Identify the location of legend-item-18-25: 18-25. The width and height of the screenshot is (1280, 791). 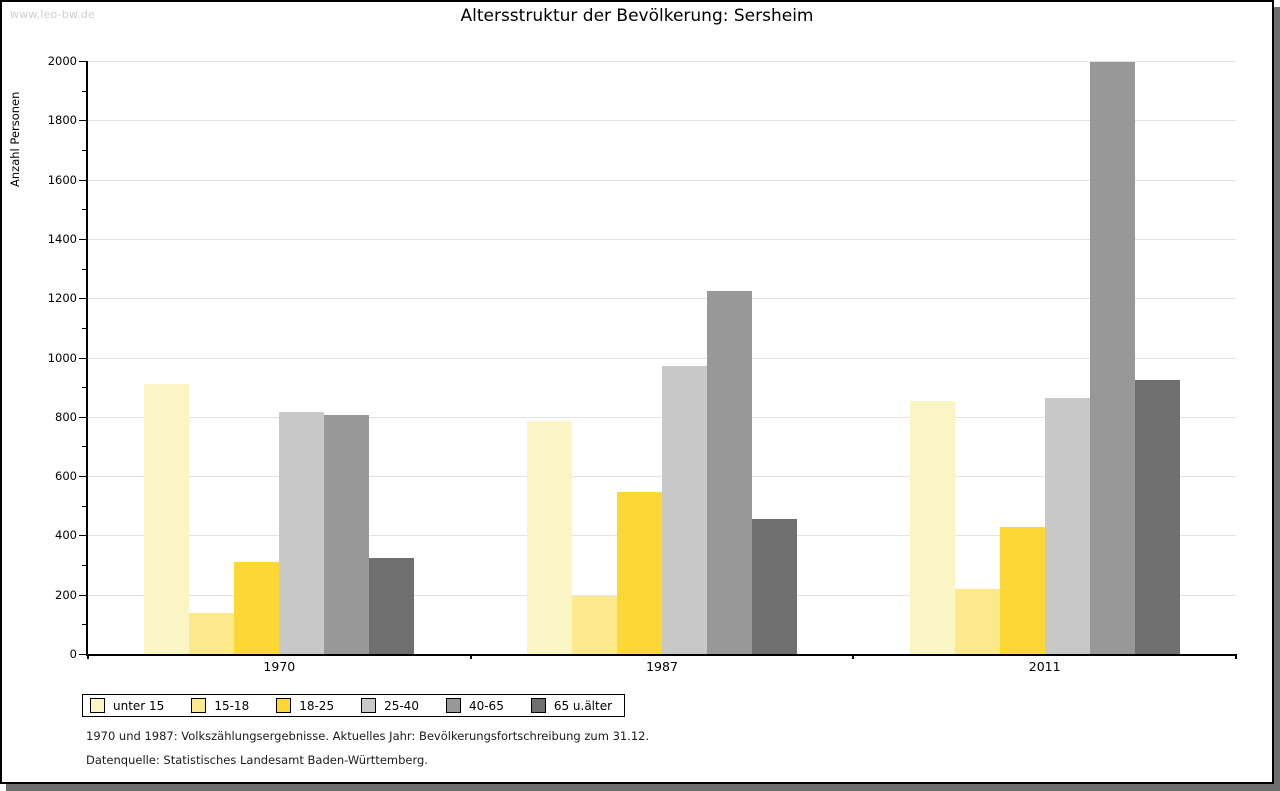
(305, 705).